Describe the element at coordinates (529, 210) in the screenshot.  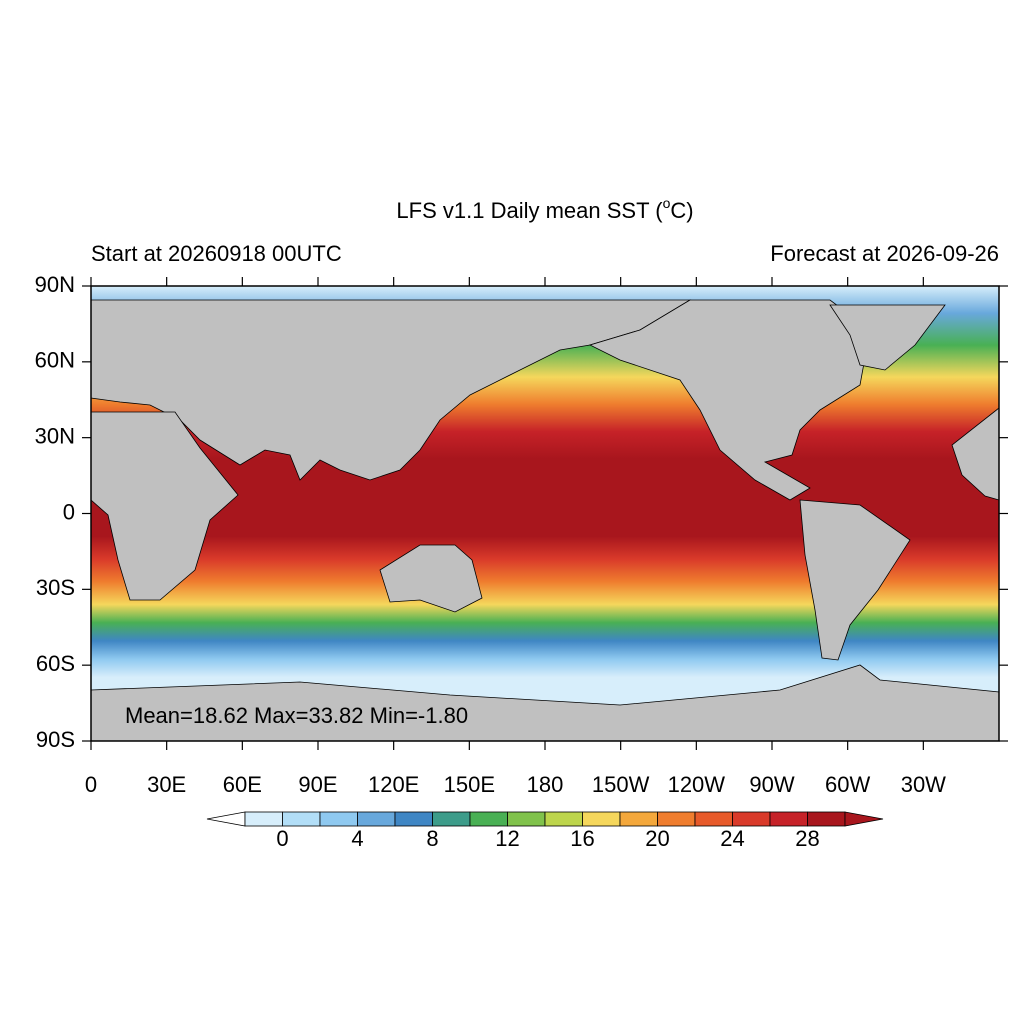
I see `title-text: LFS v1.1 Daily mean SST (` at that location.